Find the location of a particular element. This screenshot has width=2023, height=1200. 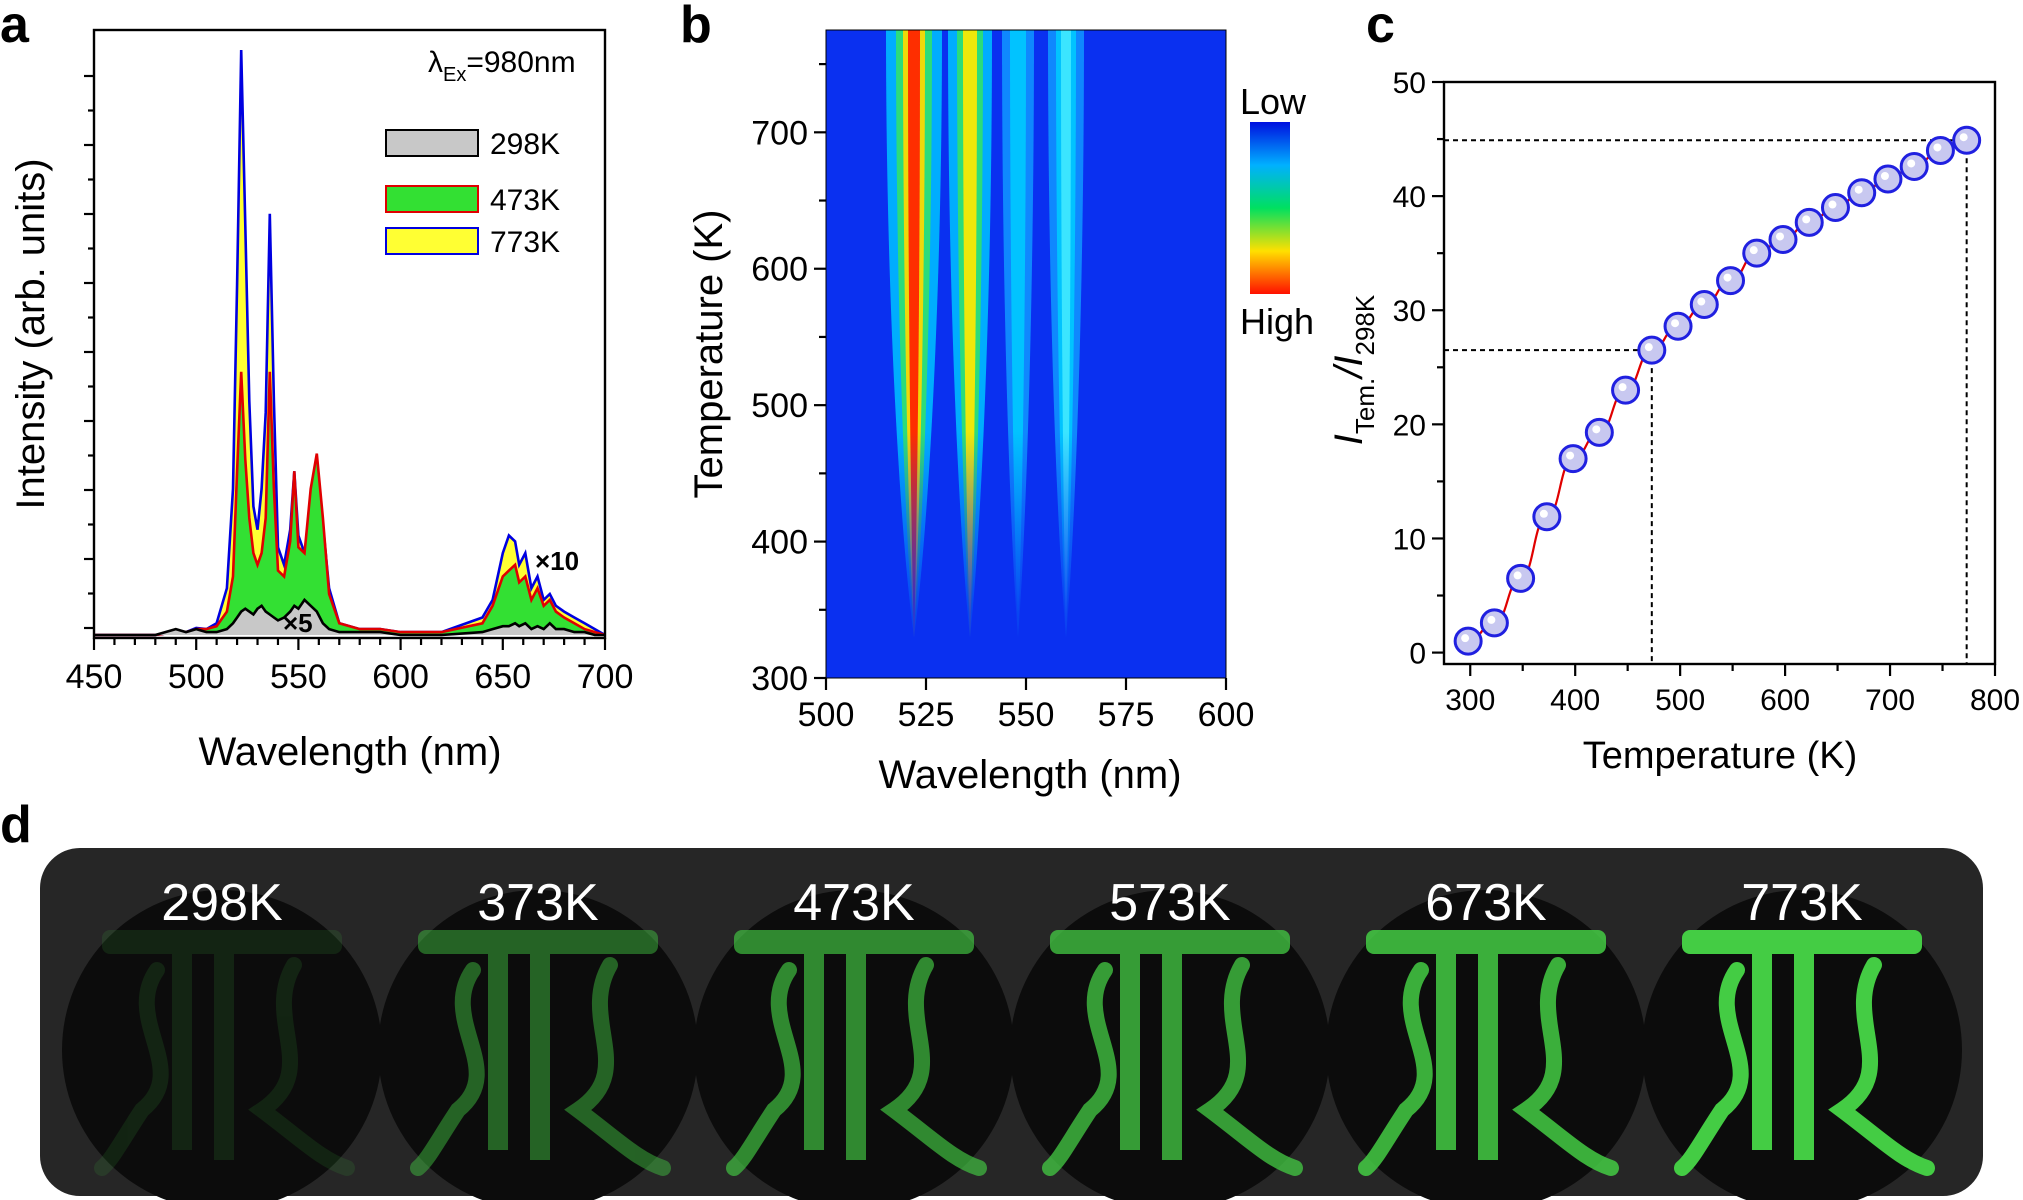

photo-373K: 373K is located at coordinates (538, 1037).